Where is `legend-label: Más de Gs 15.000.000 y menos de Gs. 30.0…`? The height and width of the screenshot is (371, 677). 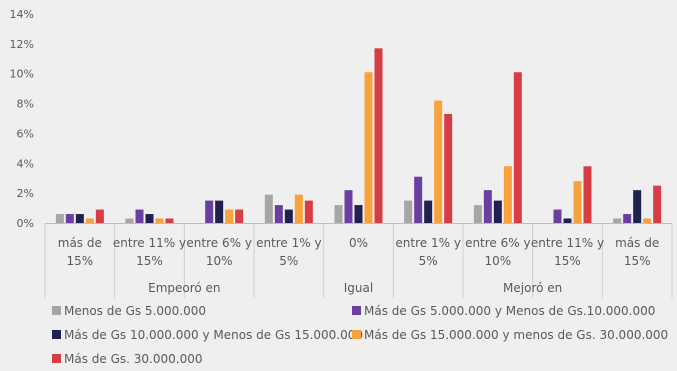
legend-label: Más de Gs 15.000.000 y menos de Gs. 30.0… is located at coordinates (516, 335).